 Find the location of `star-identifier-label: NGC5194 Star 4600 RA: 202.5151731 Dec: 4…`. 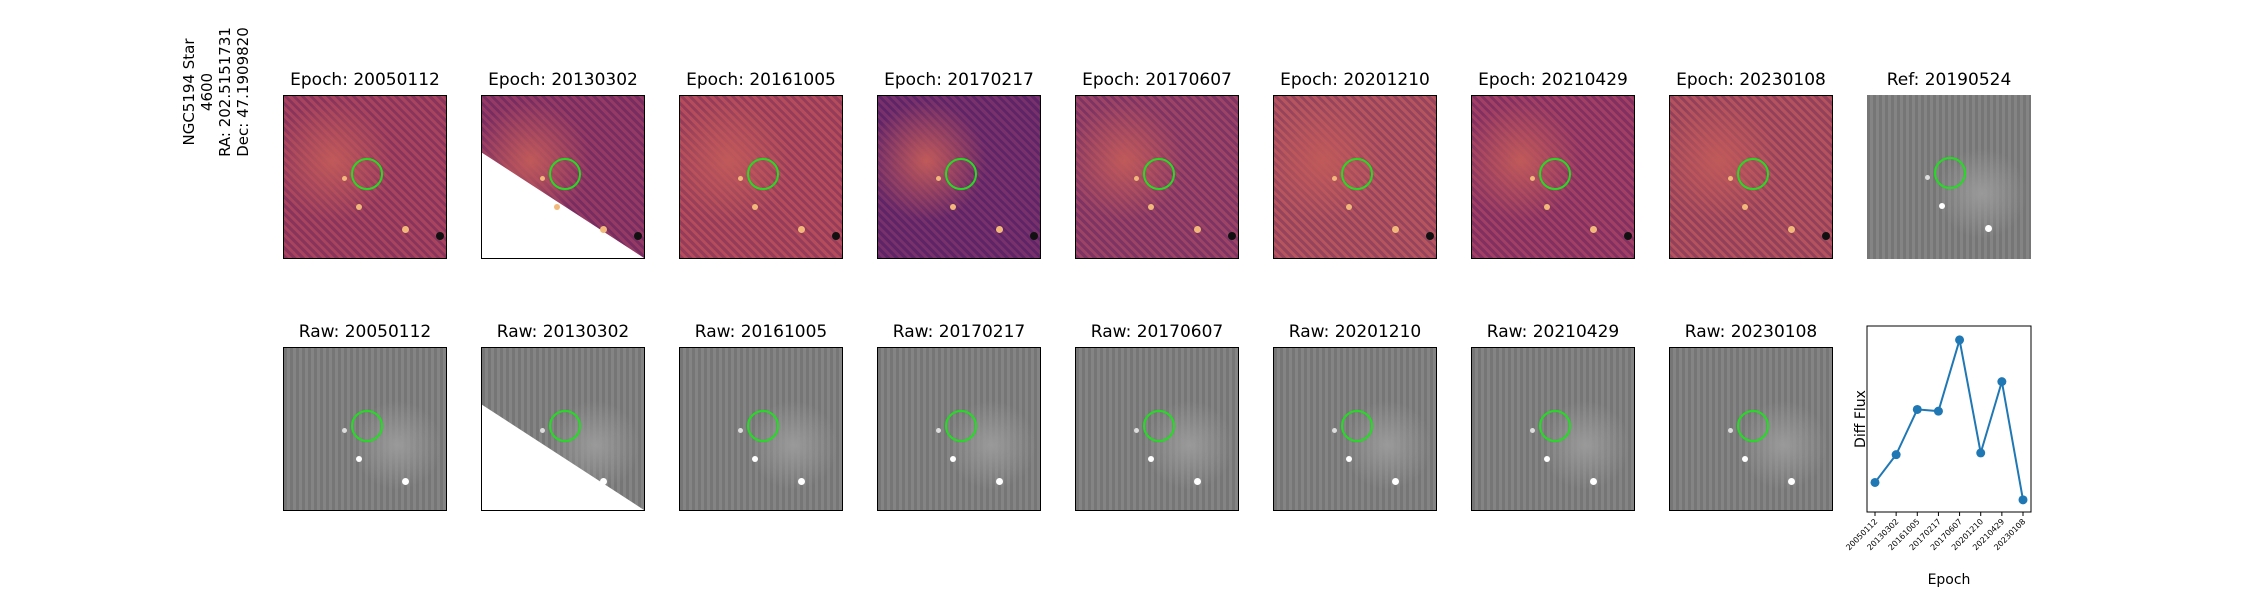

star-identifier-label: NGC5194 Star 4600 RA: 202.5151731 Dec: 4… is located at coordinates (216, 92).